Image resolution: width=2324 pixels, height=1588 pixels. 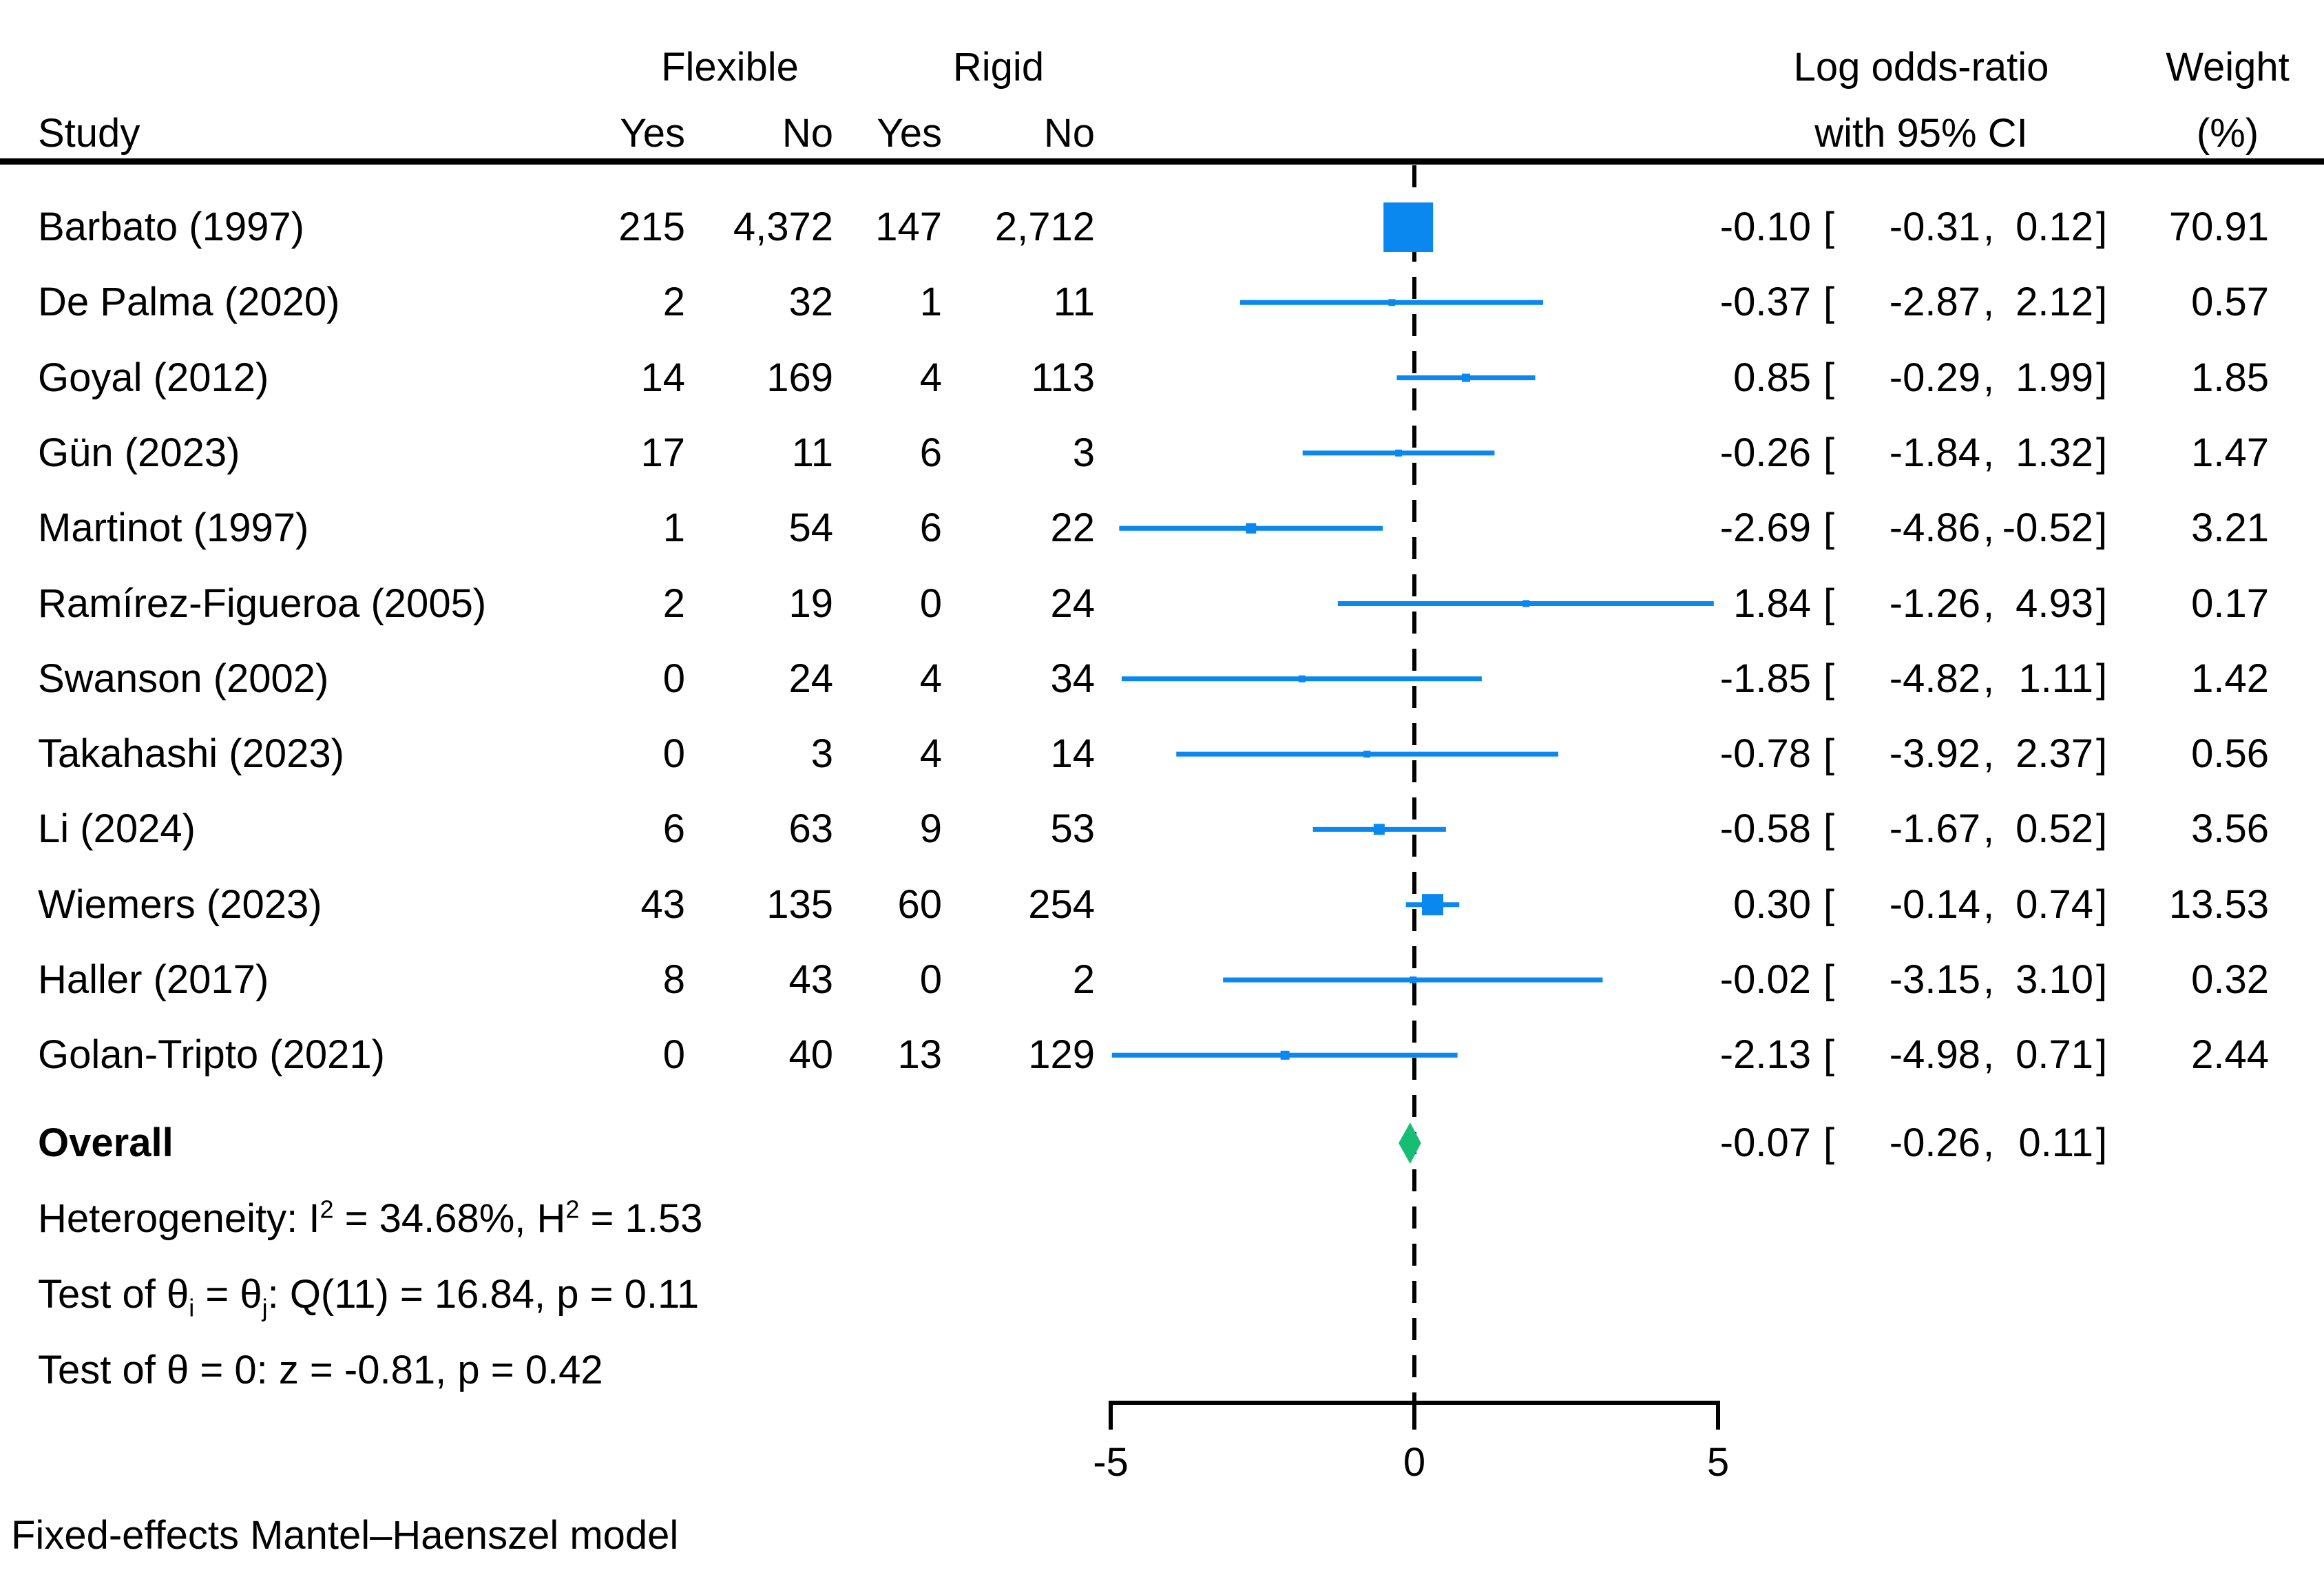 What do you see at coordinates (139, 452) in the screenshot?
I see `study-label: Gün (2023)` at bounding box center [139, 452].